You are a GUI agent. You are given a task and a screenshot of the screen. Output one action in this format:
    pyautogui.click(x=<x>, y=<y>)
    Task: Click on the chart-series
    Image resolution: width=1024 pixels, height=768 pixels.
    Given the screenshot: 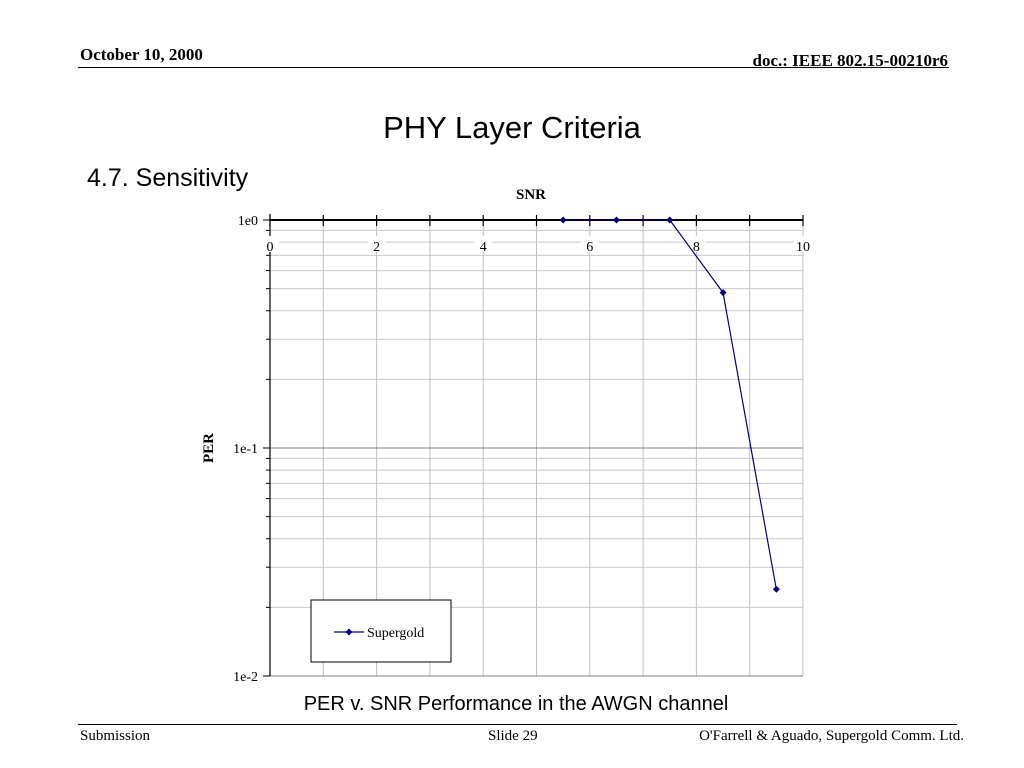 What is the action you would take?
    pyautogui.click(x=669, y=404)
    